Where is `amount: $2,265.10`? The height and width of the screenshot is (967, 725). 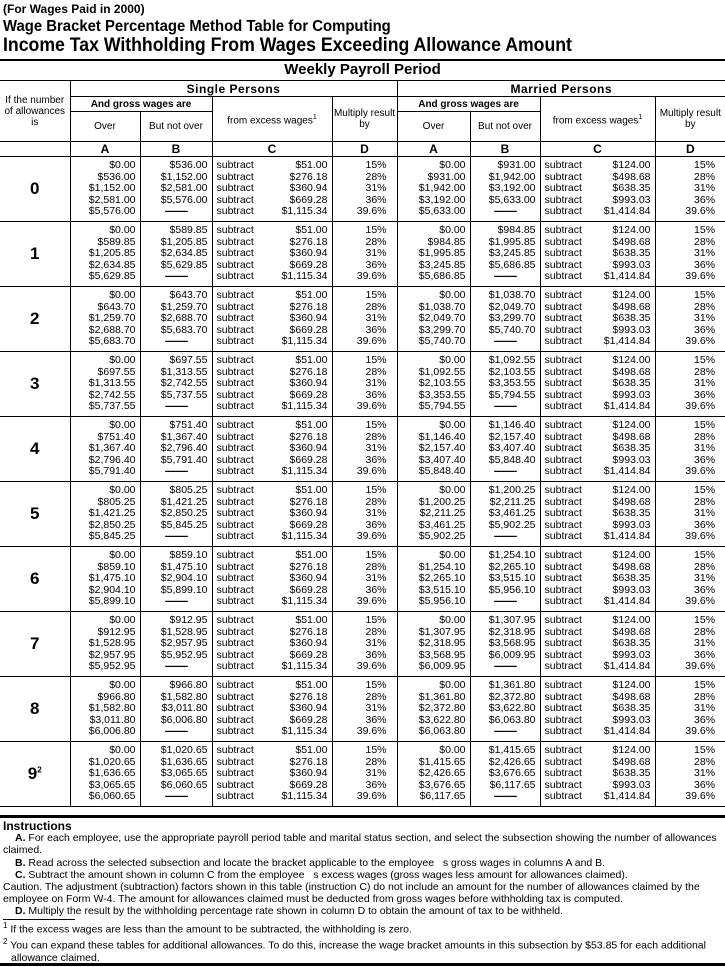 amount: $2,265.10 is located at coordinates (512, 566).